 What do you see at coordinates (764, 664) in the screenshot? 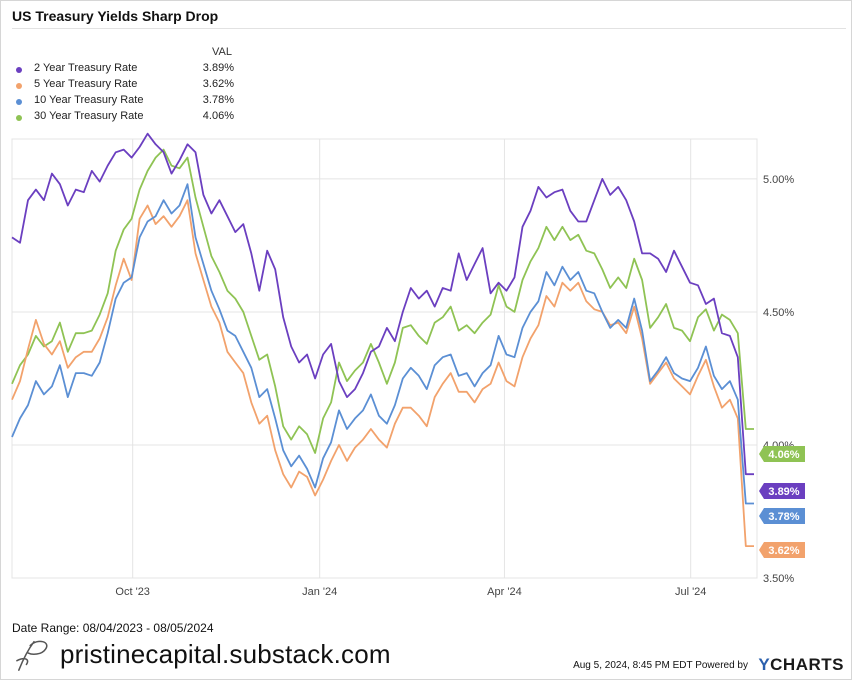
I see `ycharts-logo-y: Y` at bounding box center [764, 664].